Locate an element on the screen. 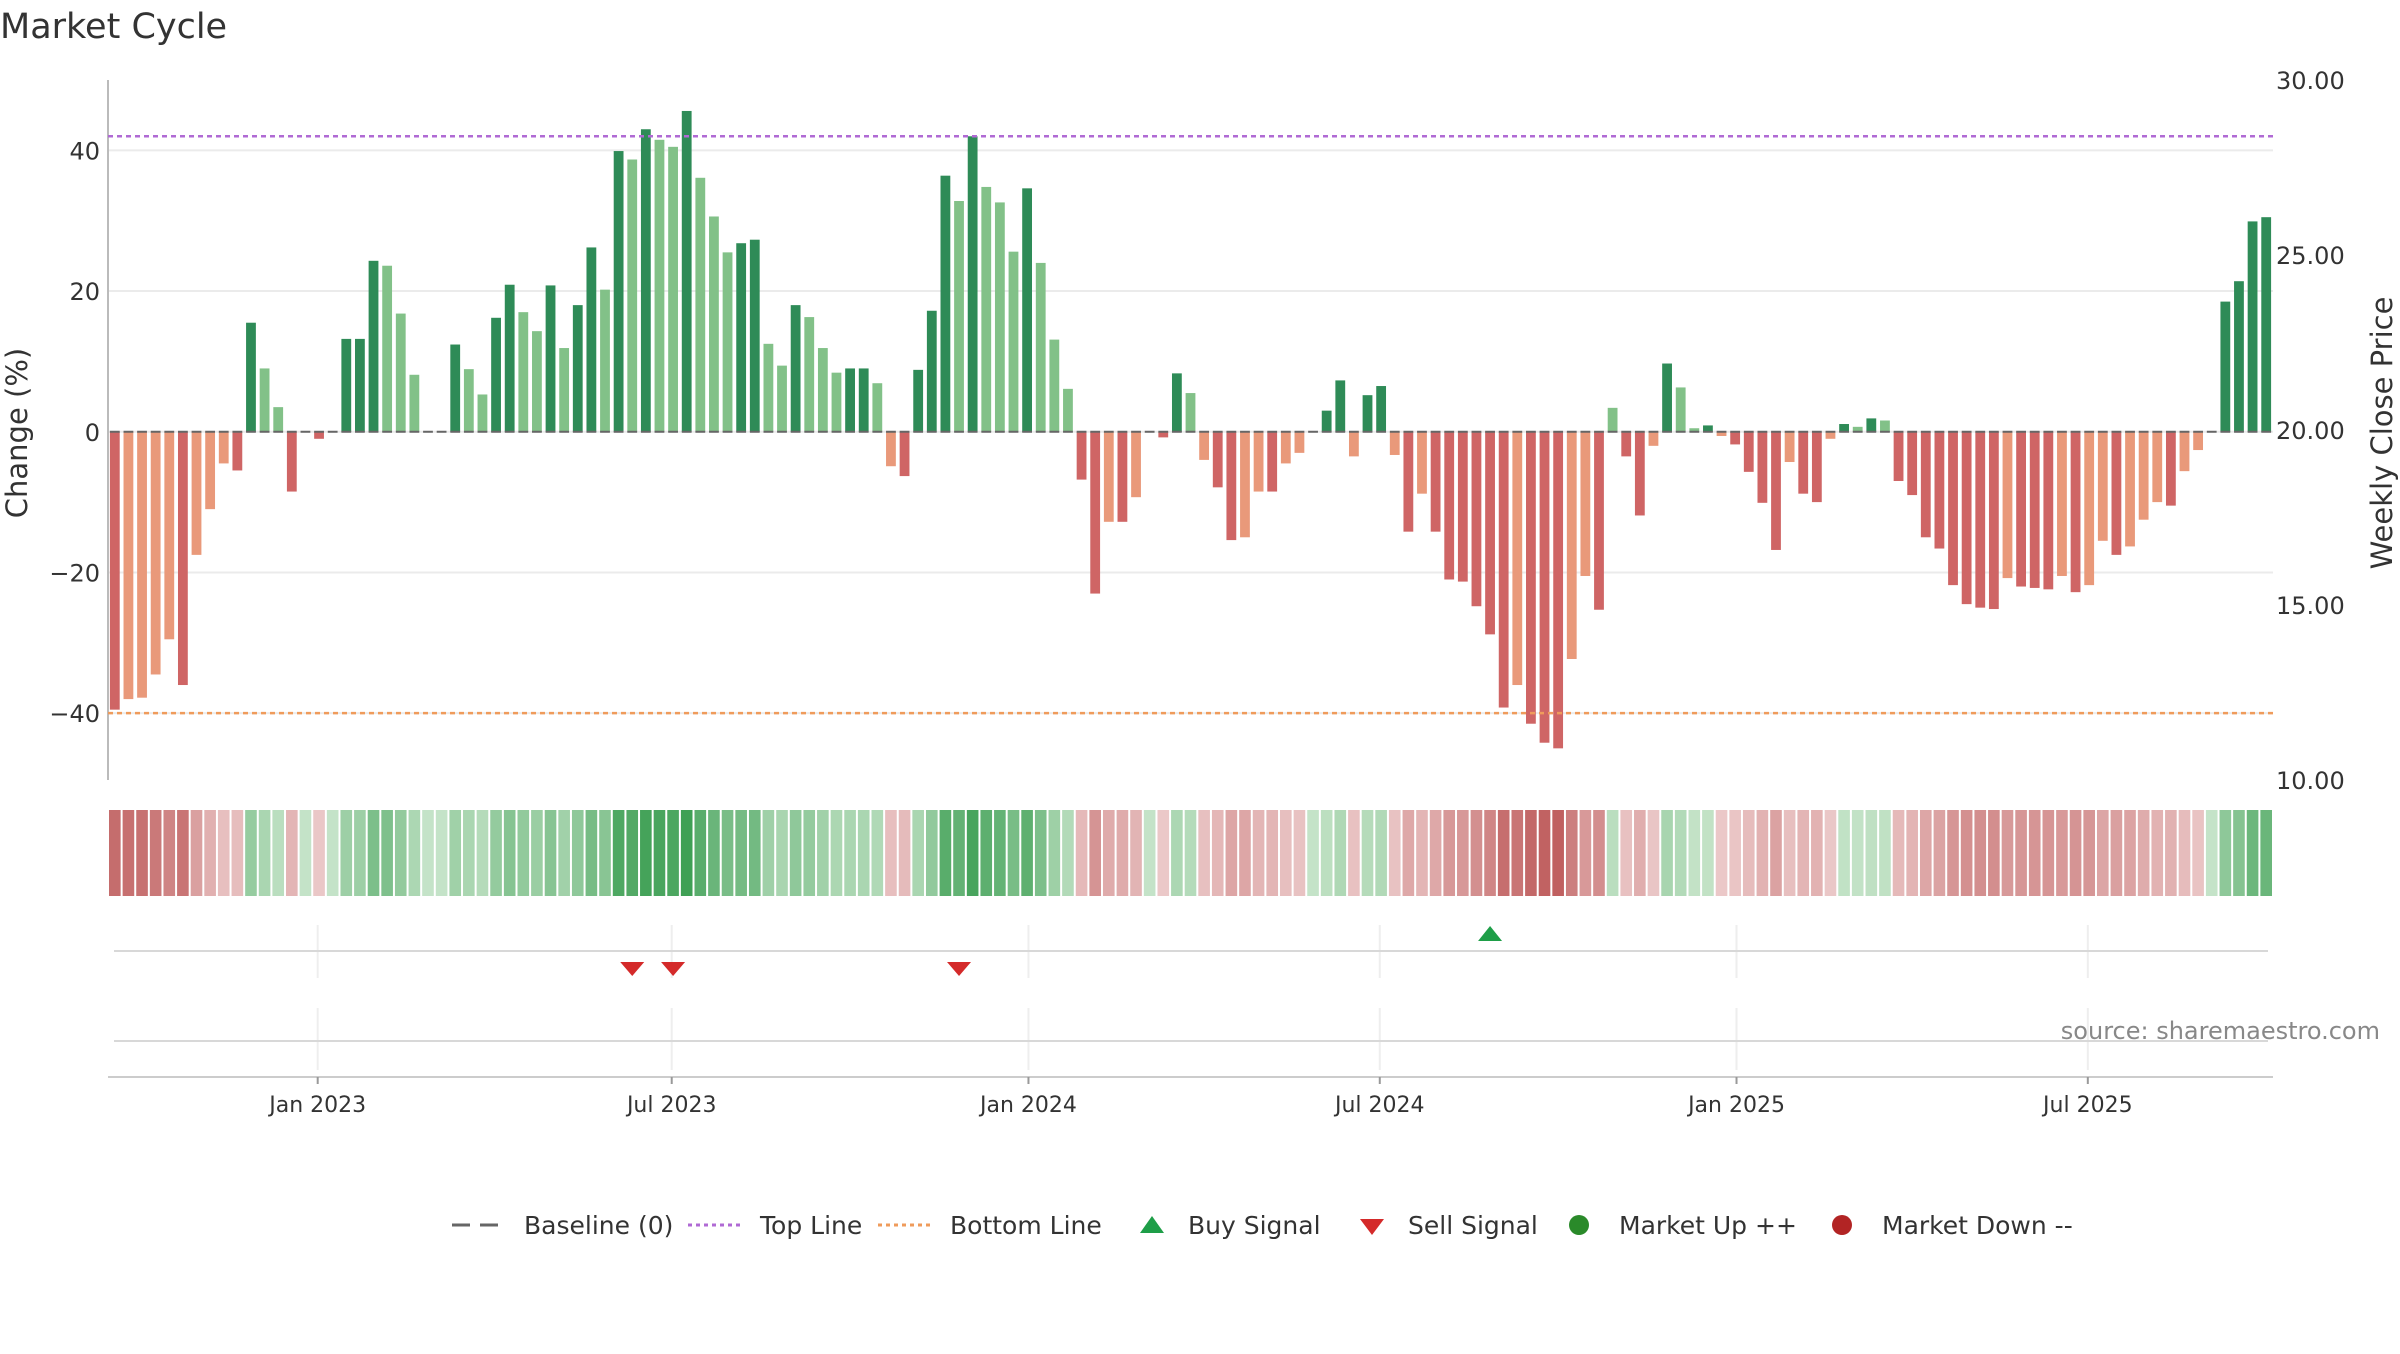 This screenshot has height=1354, width=2400. x-tick-label: Jul 2025 is located at coordinates (2087, 1105).